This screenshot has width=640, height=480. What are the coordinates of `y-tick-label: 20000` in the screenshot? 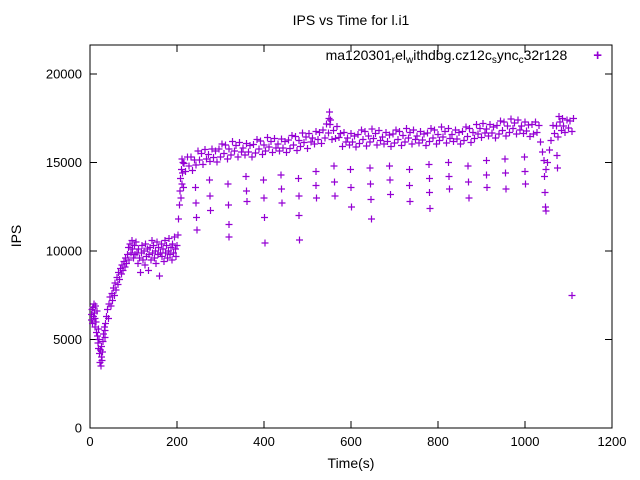 It's located at (64, 74).